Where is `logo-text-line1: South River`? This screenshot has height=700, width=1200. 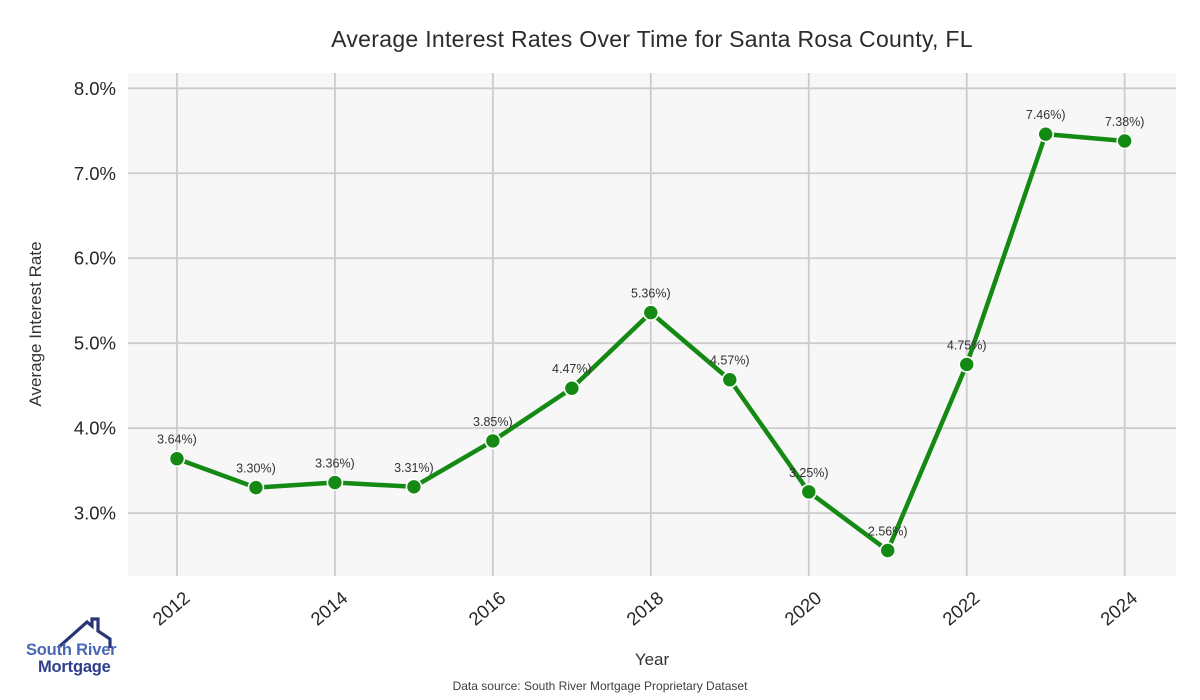
logo-text-line1: South River is located at coordinates (71, 650).